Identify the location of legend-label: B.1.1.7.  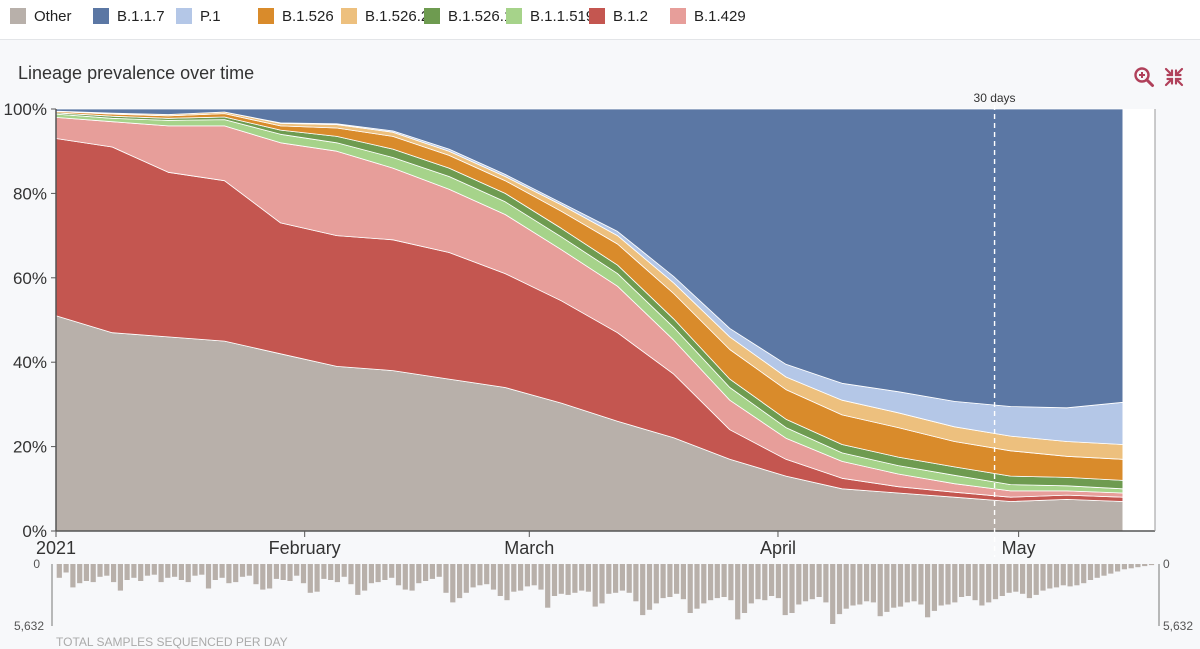
(141, 16).